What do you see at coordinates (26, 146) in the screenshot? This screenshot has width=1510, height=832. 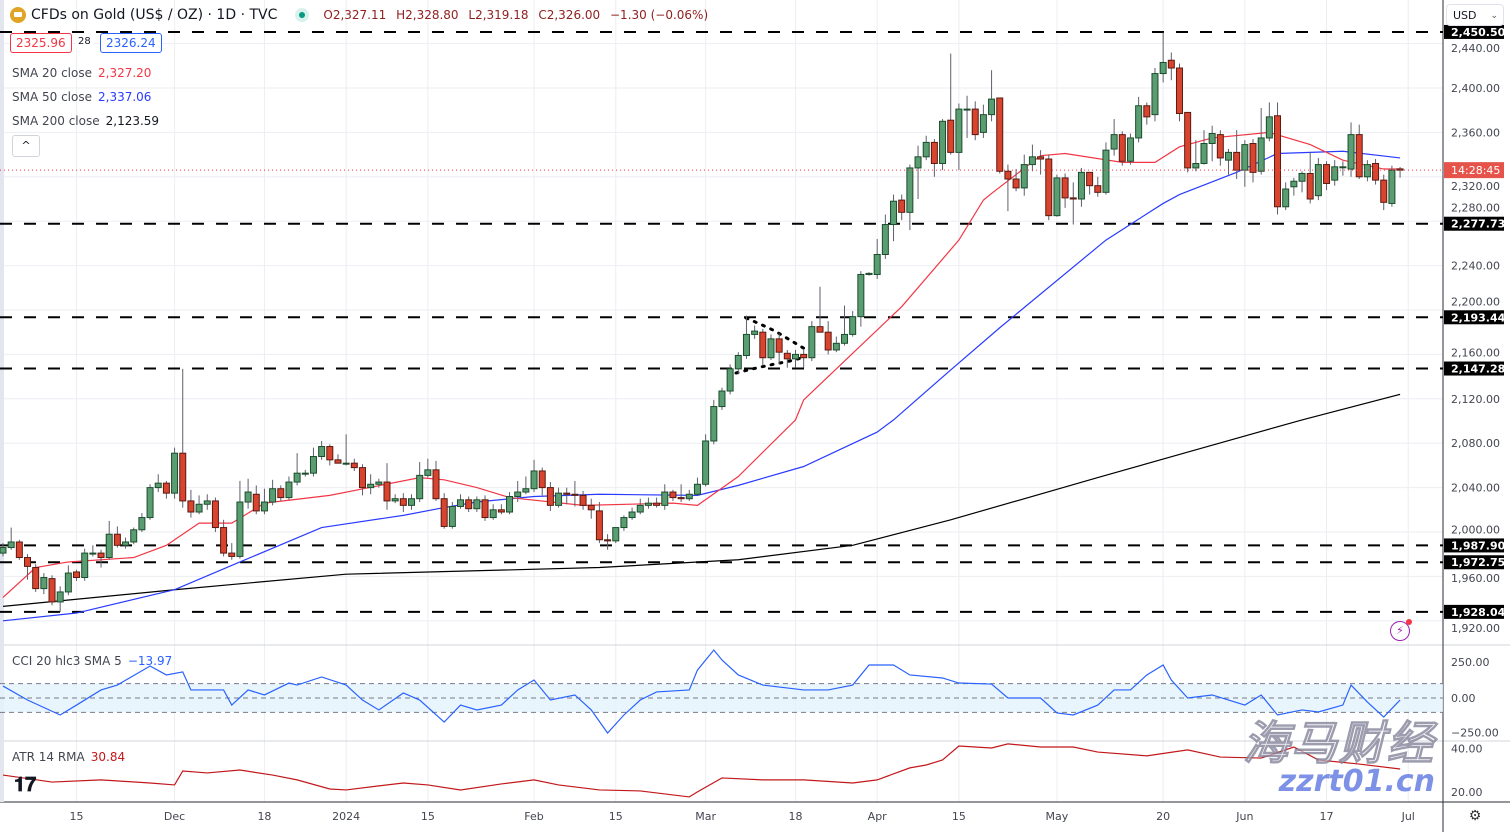 I see `collapse-legend-button: ^` at bounding box center [26, 146].